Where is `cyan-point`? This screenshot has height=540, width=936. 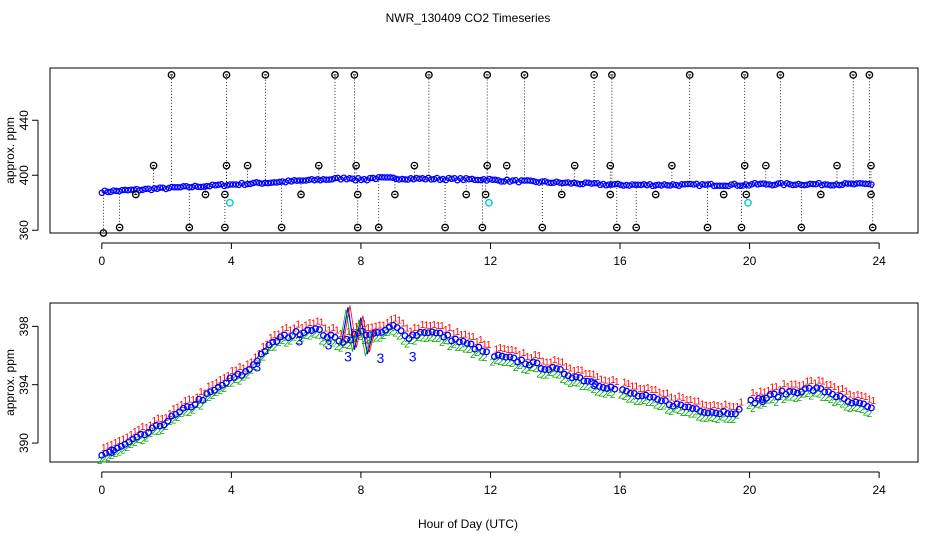 cyan-point is located at coordinates (229, 202).